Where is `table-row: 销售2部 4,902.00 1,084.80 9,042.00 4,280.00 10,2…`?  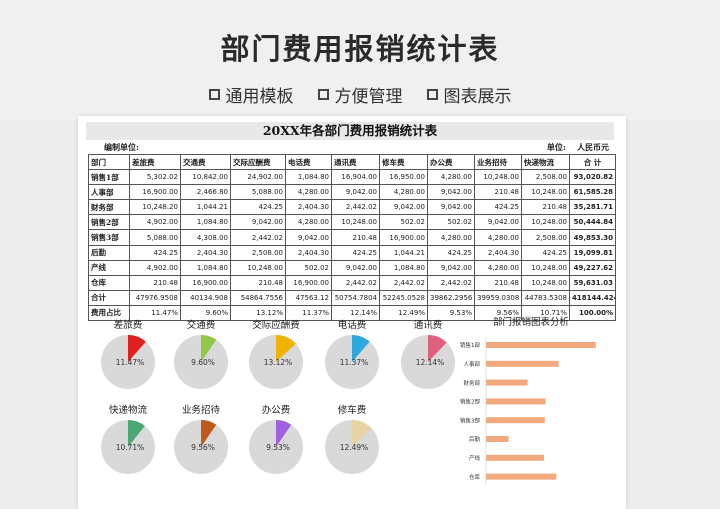
table-row: 销售2部 4,902.00 1,084.80 9,042.00 4,280.00 10,2… is located at coordinates (352, 222).